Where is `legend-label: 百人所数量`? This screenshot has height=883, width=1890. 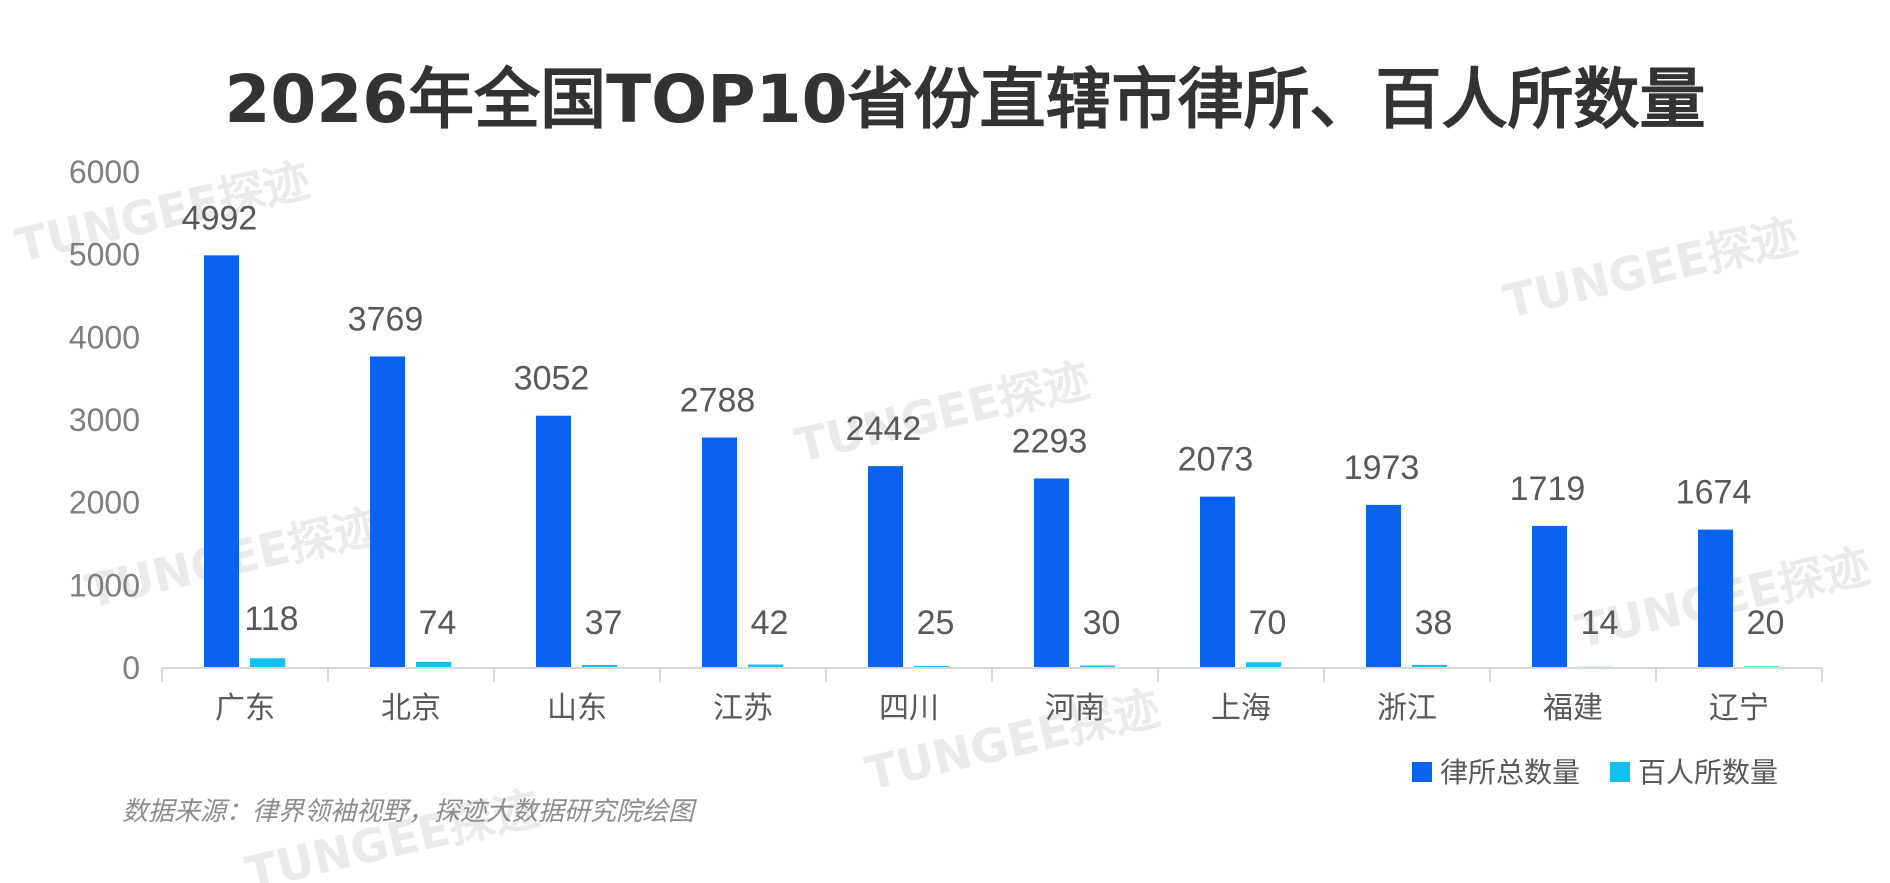
legend-label: 百人所数量 is located at coordinates (1708, 772).